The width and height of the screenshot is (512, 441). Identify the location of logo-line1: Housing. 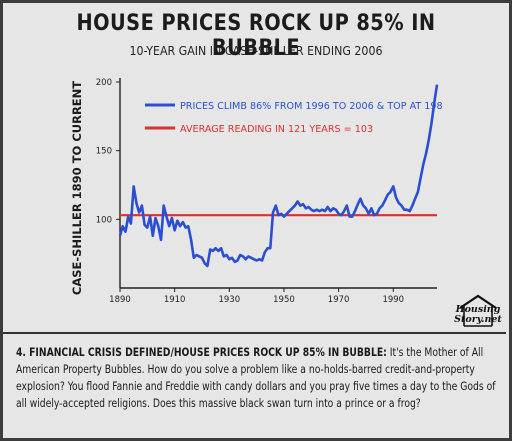
(478, 309).